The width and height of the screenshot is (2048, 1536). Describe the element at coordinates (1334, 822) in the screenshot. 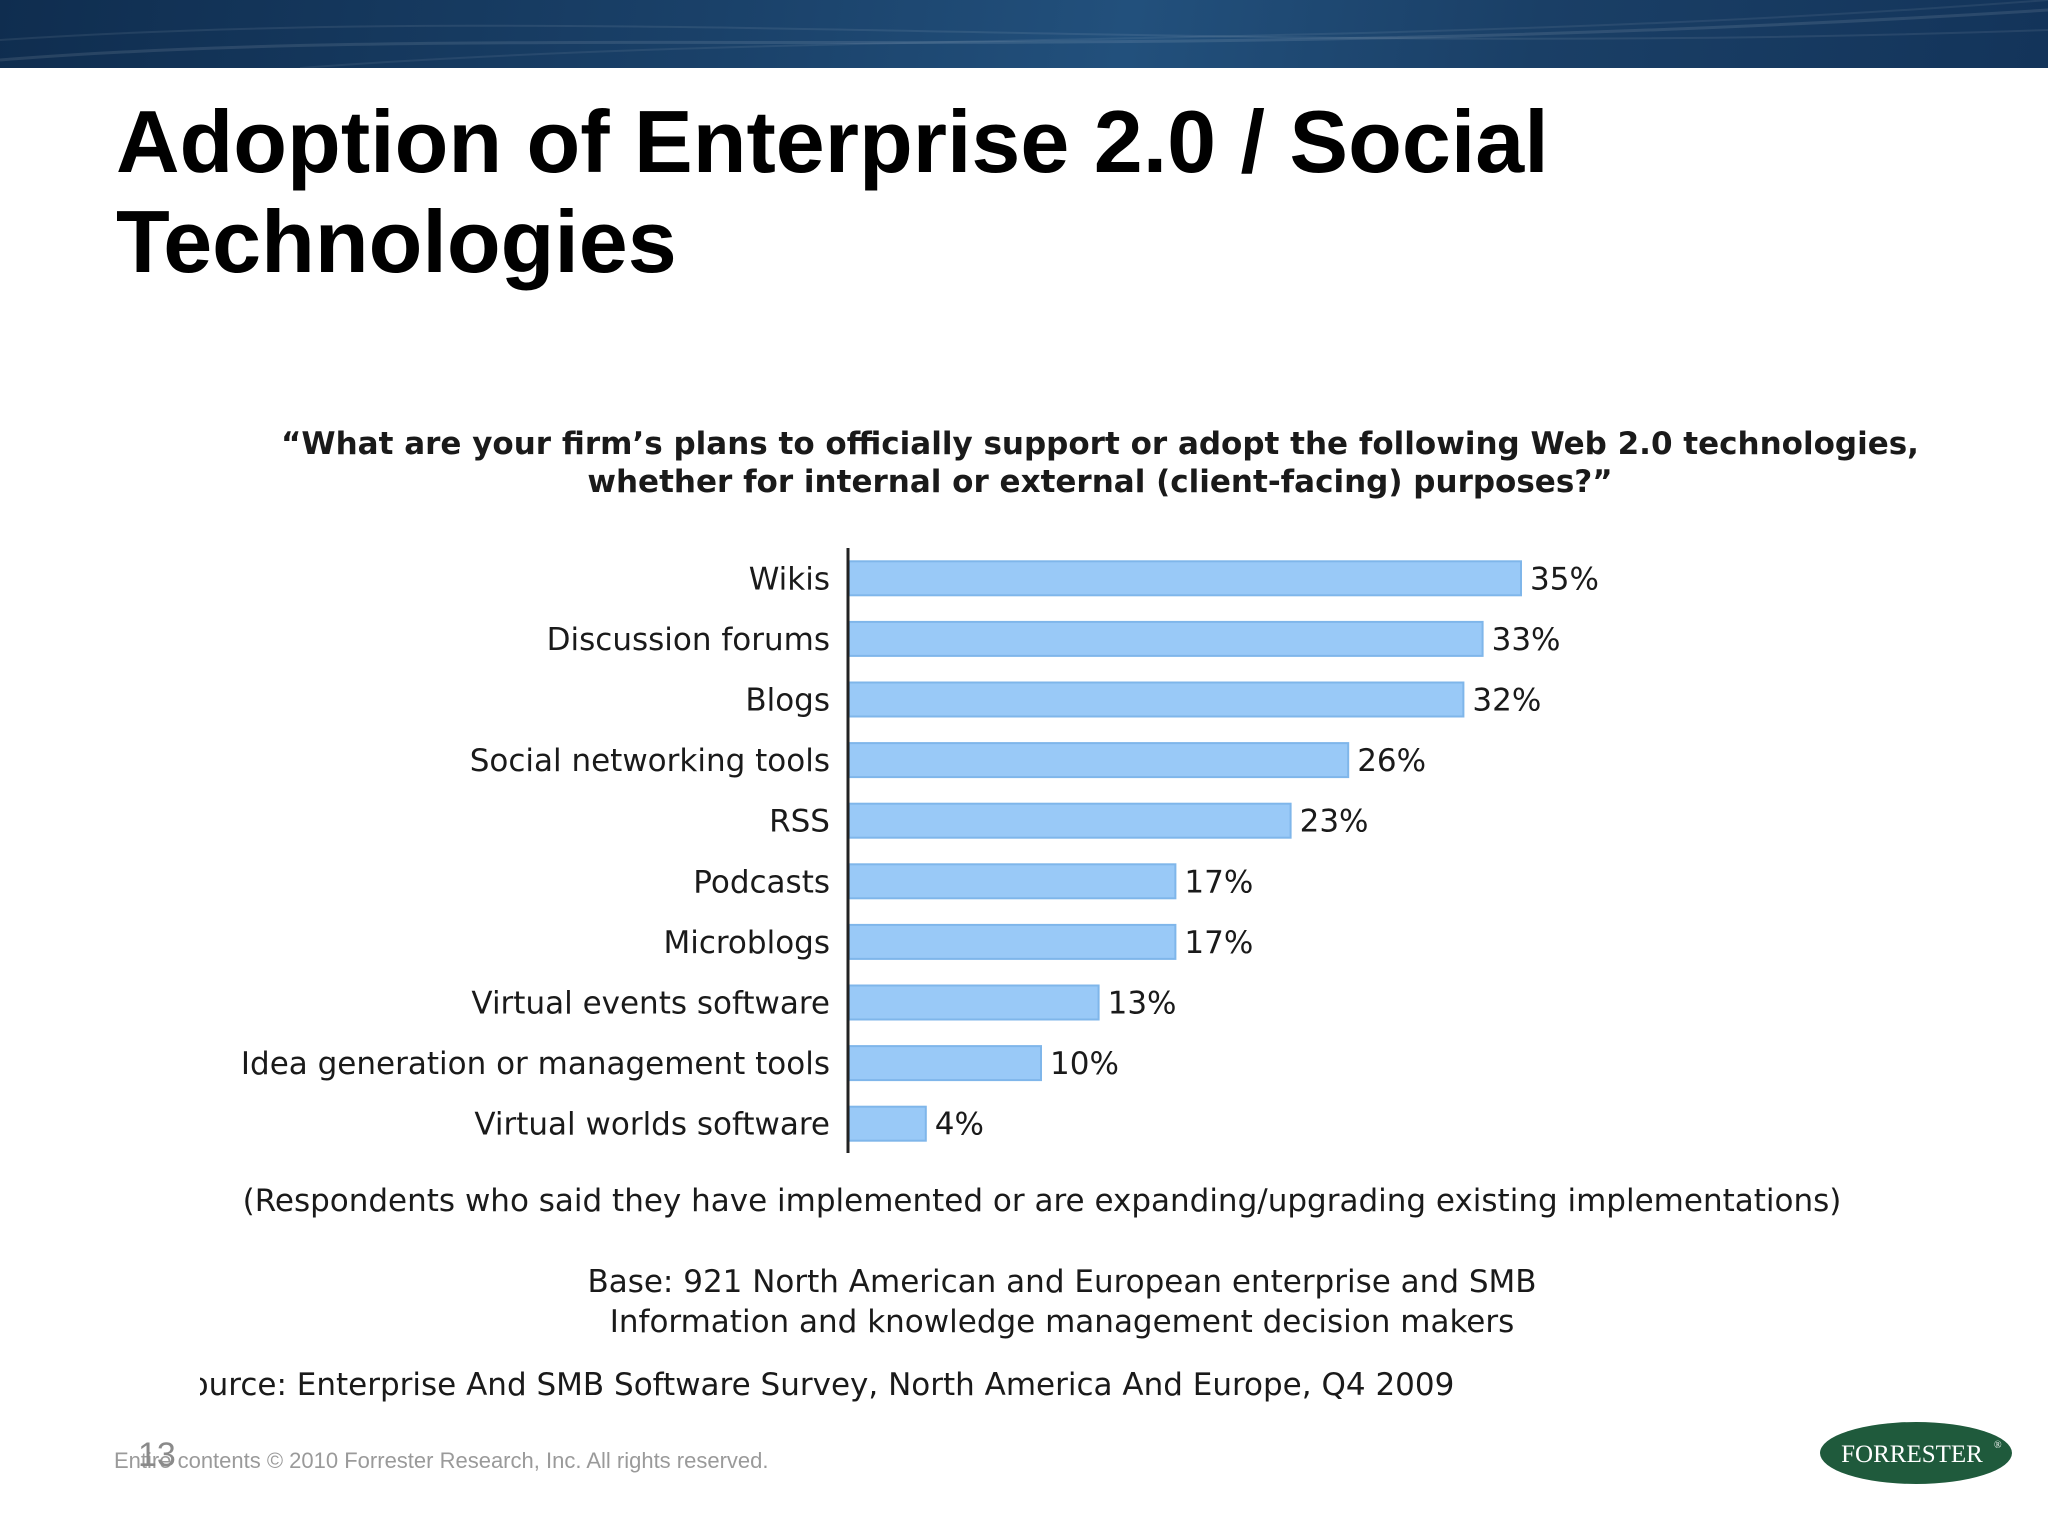

I see `value-label: 23%` at that location.